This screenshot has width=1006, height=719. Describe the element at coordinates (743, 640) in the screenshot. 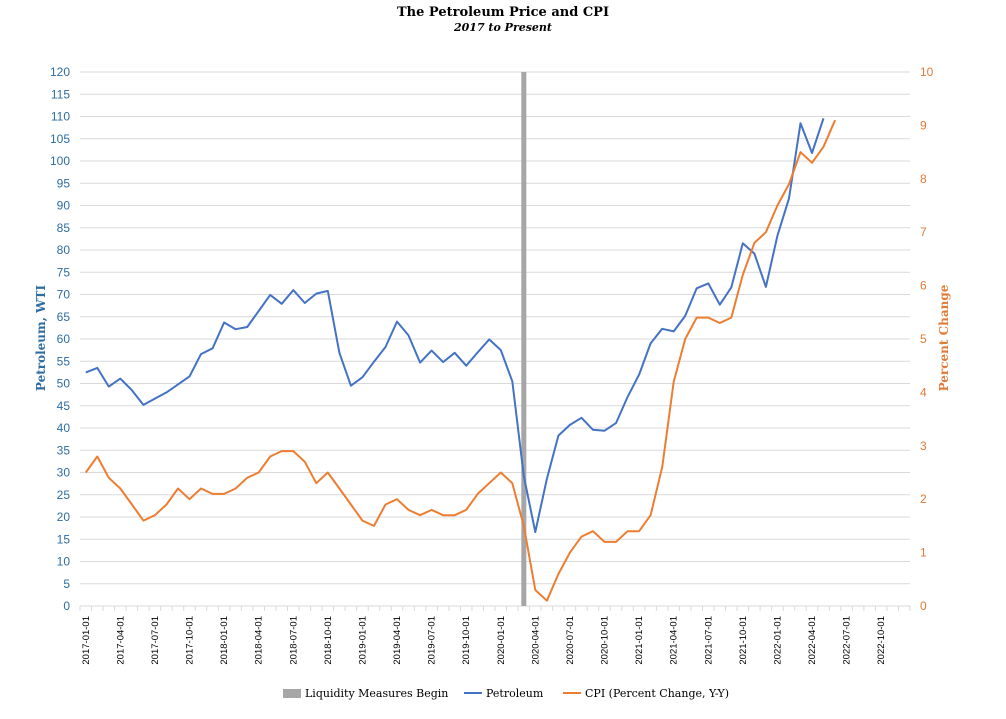

I see `x-tick-label: 2021-10-01` at that location.